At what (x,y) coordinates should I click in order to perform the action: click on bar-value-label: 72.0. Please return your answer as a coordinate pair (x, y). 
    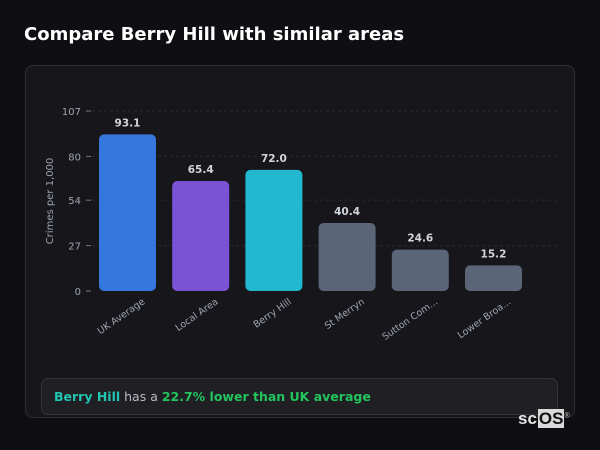
    Looking at the image, I should click on (274, 159).